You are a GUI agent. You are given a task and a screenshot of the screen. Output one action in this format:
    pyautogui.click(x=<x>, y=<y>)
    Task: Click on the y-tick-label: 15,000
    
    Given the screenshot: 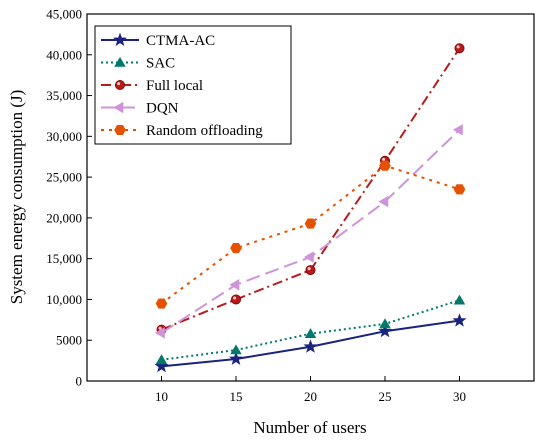 What is the action you would take?
    pyautogui.click(x=64, y=258)
    